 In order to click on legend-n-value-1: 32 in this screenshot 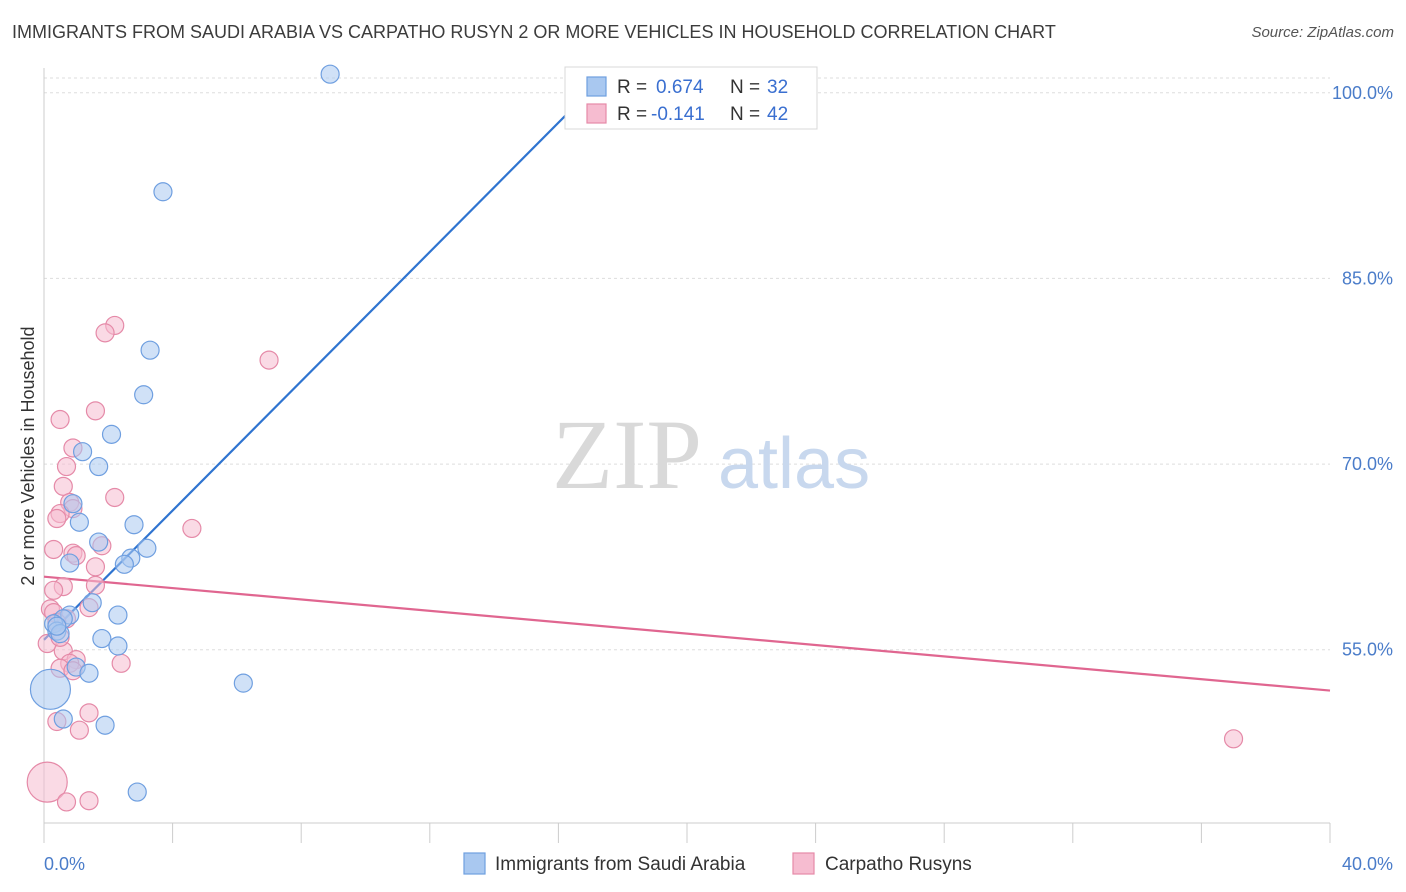, I will do `click(777, 87)`.